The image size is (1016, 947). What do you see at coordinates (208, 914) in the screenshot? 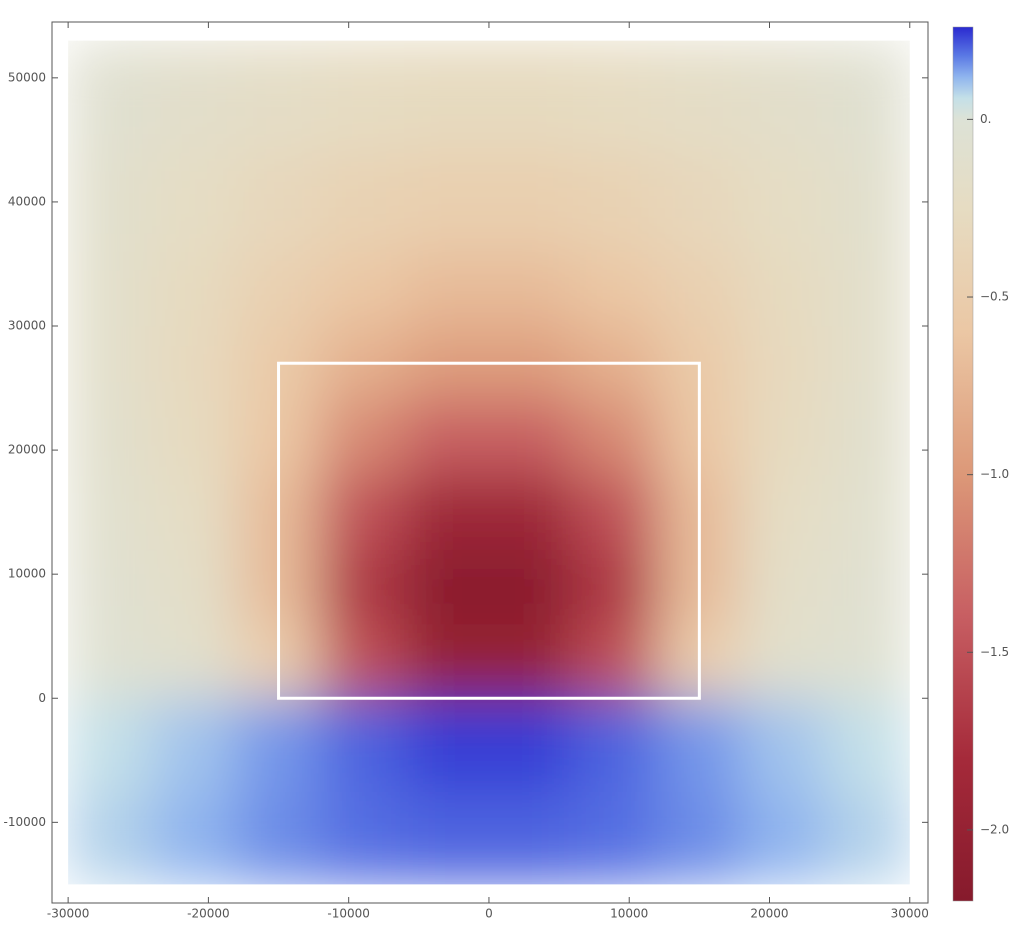
I see `x-tick-label: -20000` at bounding box center [208, 914].